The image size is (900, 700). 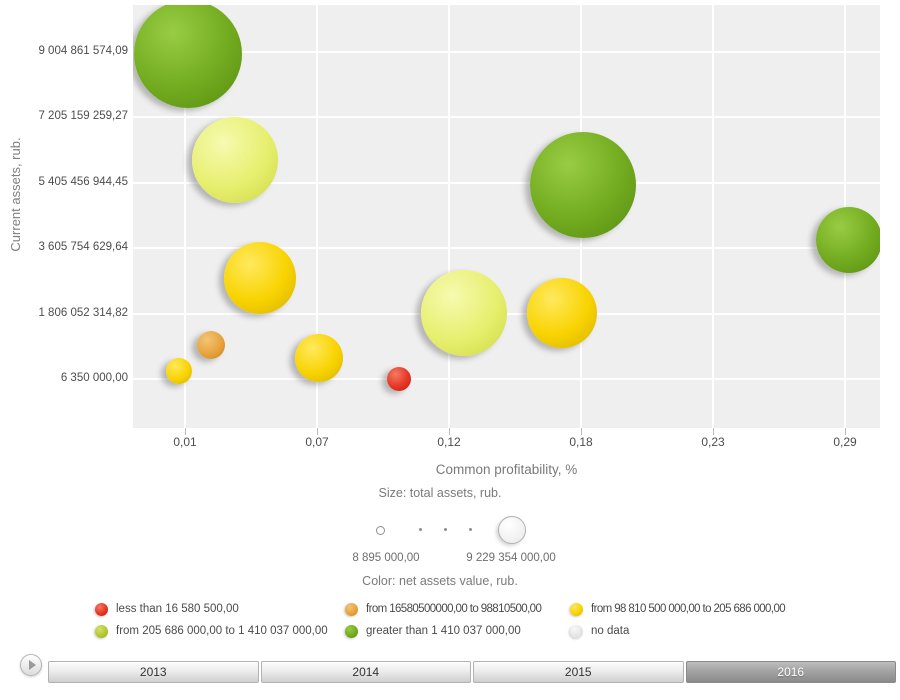 What do you see at coordinates (707, 631) in the screenshot?
I see `legend-item: no data` at bounding box center [707, 631].